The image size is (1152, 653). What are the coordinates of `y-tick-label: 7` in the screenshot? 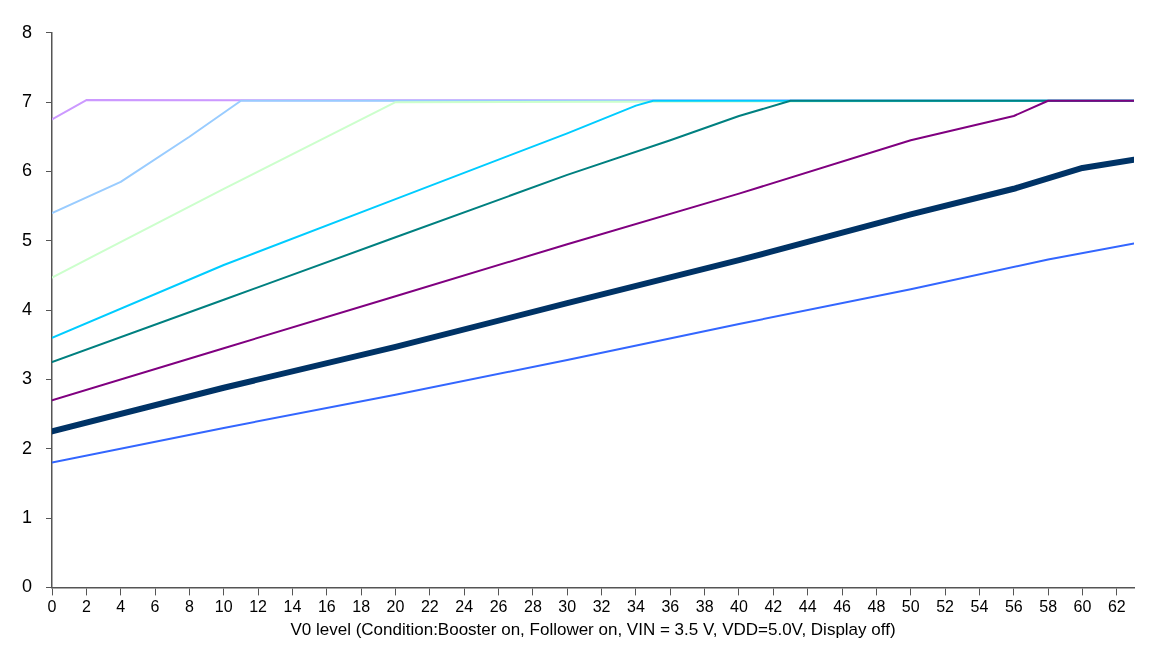 It's located at (27, 101).